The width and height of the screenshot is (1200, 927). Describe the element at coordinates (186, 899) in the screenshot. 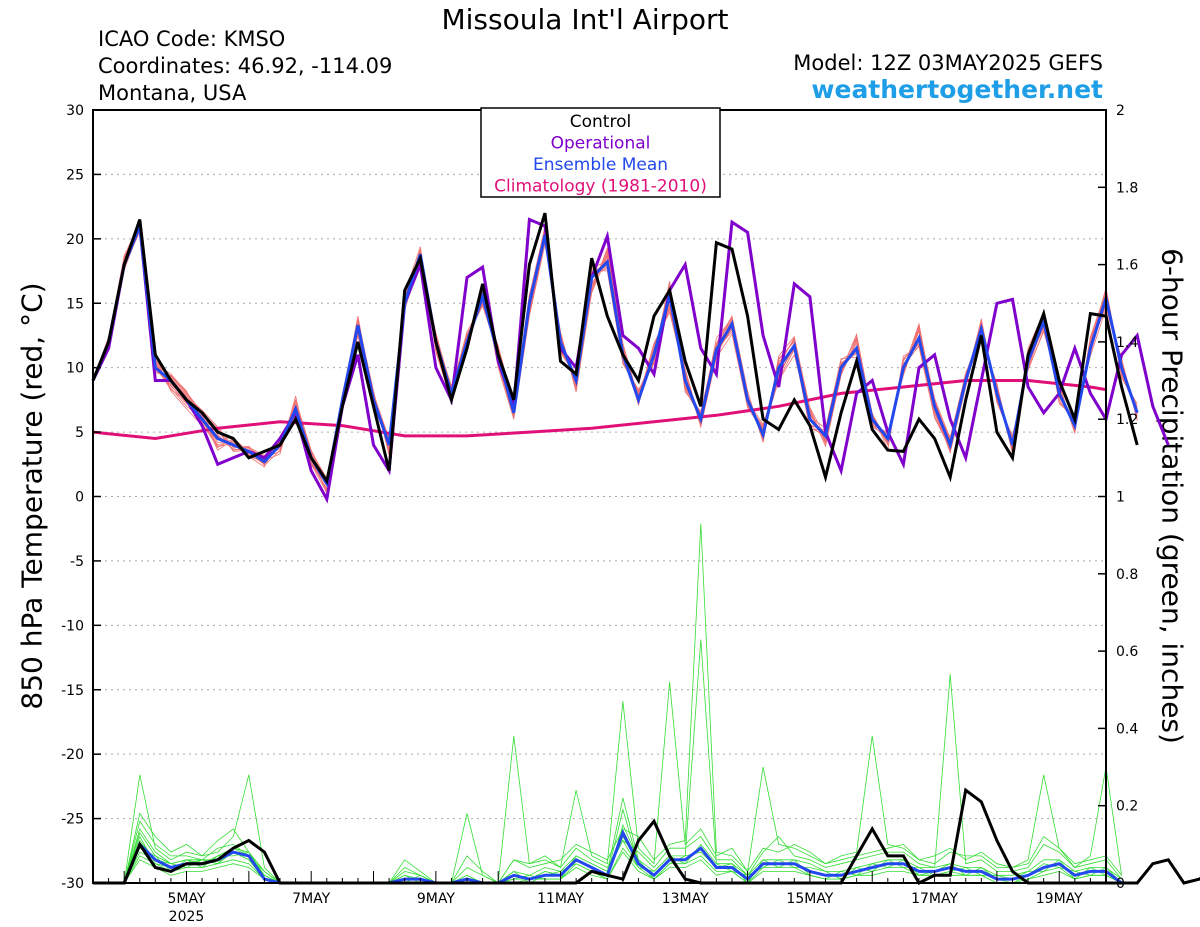

I see `x-tick-label: 5MAY` at that location.